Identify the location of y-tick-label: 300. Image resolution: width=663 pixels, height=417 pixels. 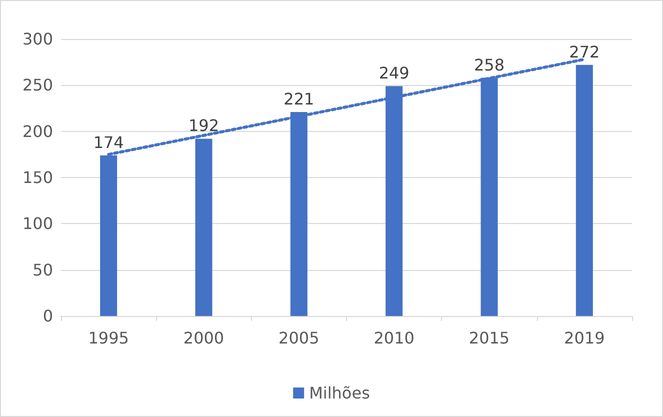
(37, 39).